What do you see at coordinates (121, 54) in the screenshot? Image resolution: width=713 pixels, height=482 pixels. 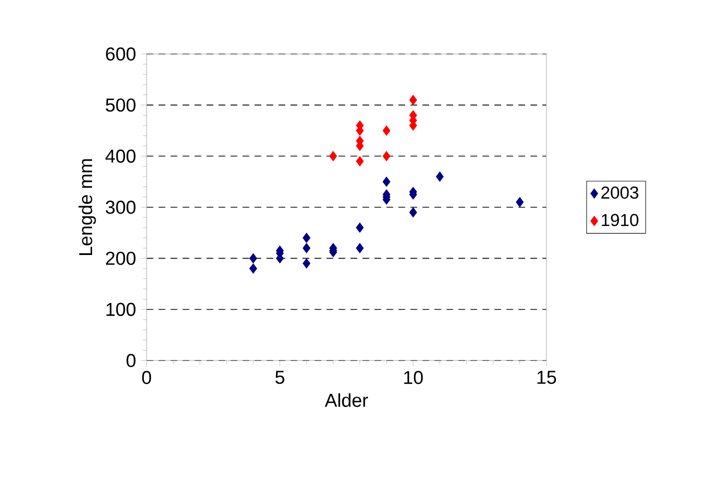 I see `y-tick-label: 600` at bounding box center [121, 54].